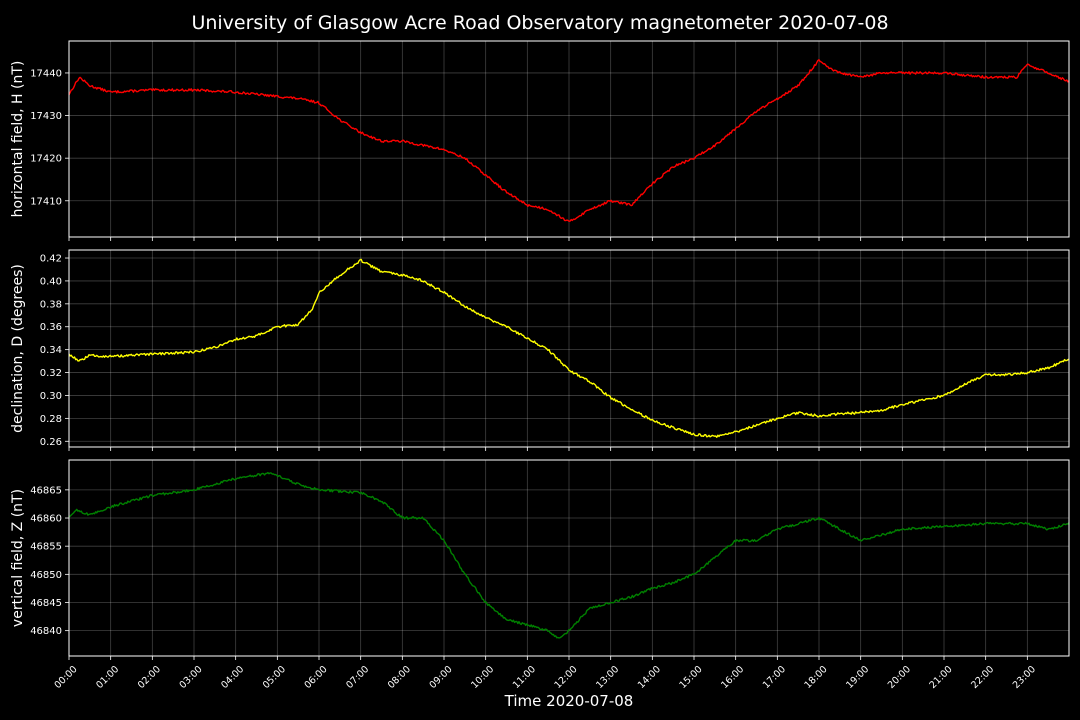 This screenshot has height=720, width=1080. What do you see at coordinates (46, 73) in the screenshot?
I see `y-tick-label: 17440` at bounding box center [46, 73].